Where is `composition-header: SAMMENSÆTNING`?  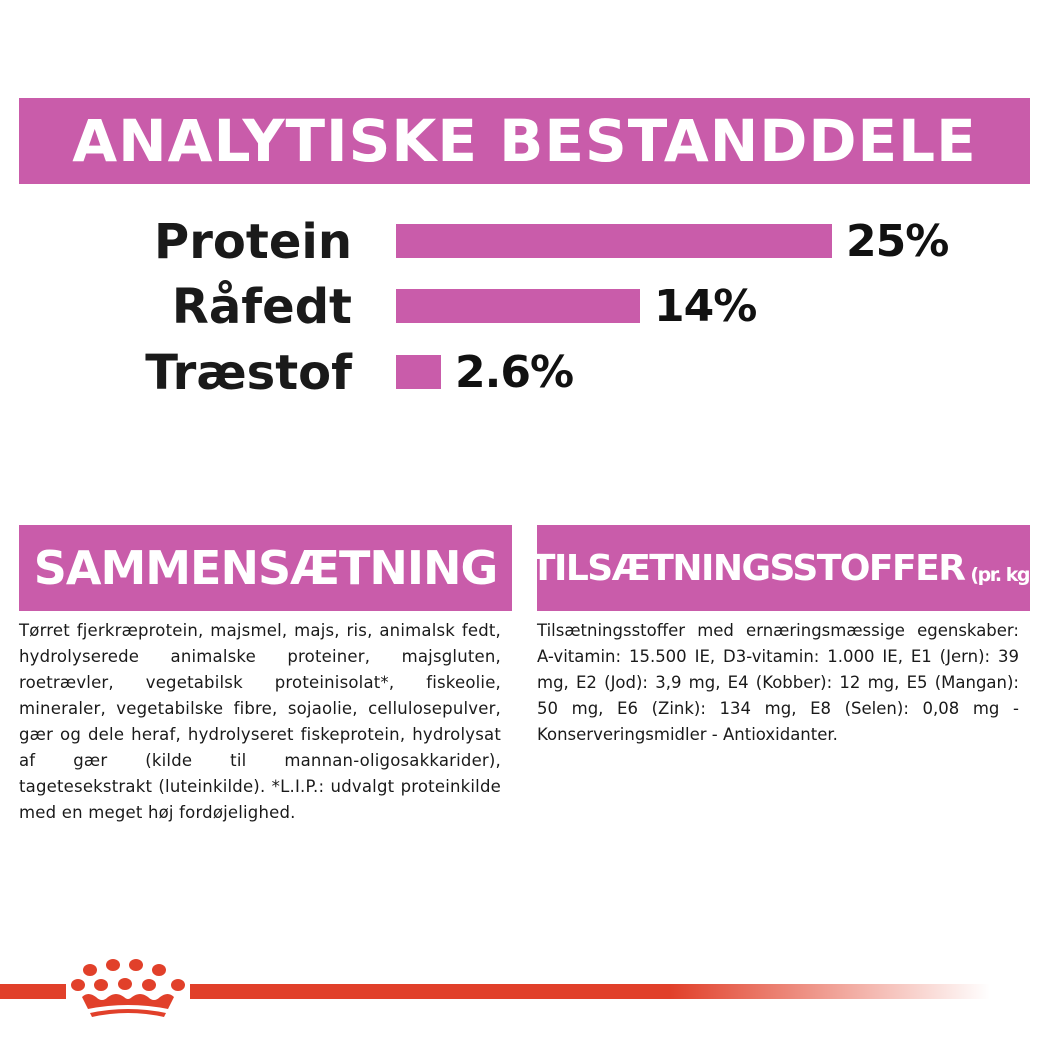
composition-header: SAMMENSÆTNING is located at coordinates (265, 568).